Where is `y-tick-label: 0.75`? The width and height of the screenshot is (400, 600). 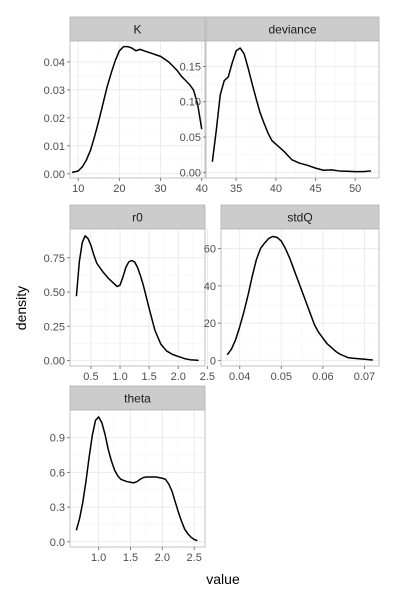
y-tick-label: 0.75 is located at coordinates (54, 259).